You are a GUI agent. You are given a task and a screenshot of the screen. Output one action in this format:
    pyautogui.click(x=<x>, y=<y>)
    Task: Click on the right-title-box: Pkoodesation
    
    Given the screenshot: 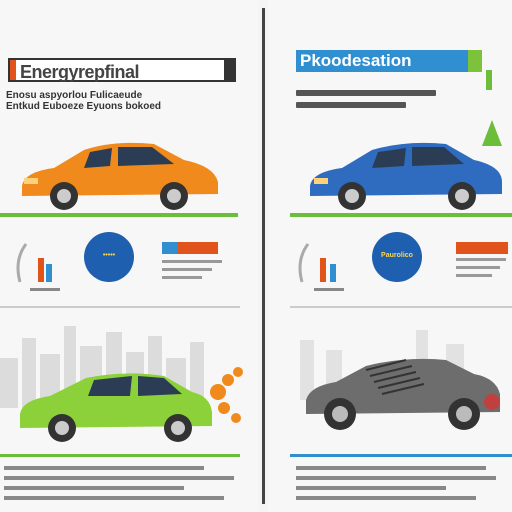 What is the action you would take?
    pyautogui.click(x=389, y=61)
    